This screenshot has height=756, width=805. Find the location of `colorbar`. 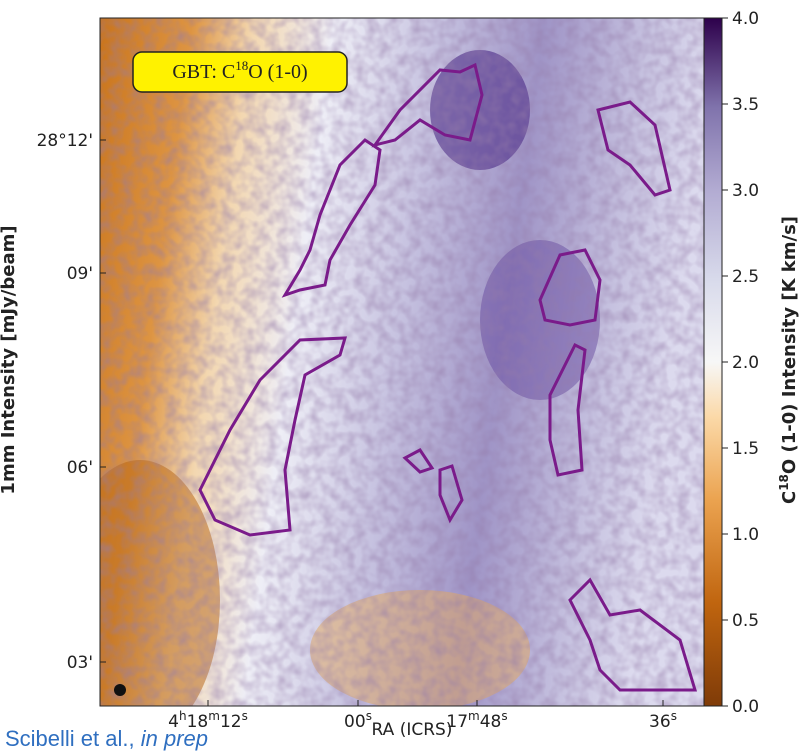

colorbar is located at coordinates (713, 362).